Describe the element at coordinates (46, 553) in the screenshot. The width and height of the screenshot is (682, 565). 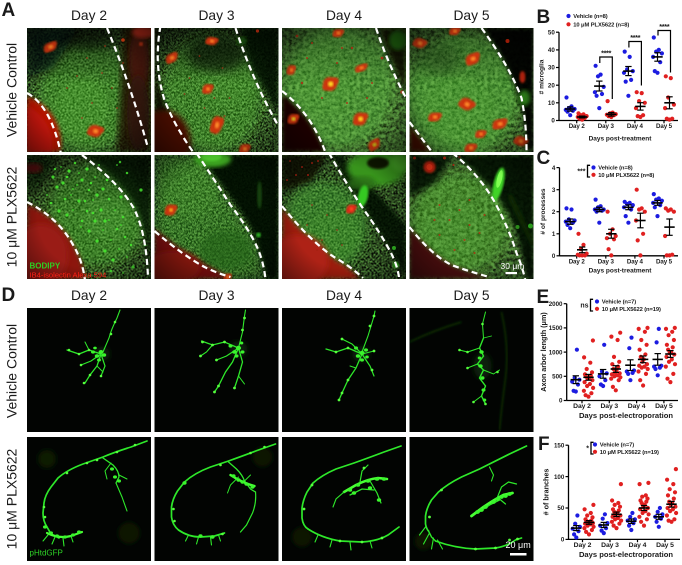
I see `svg-text: pHtdGFP` at that location.